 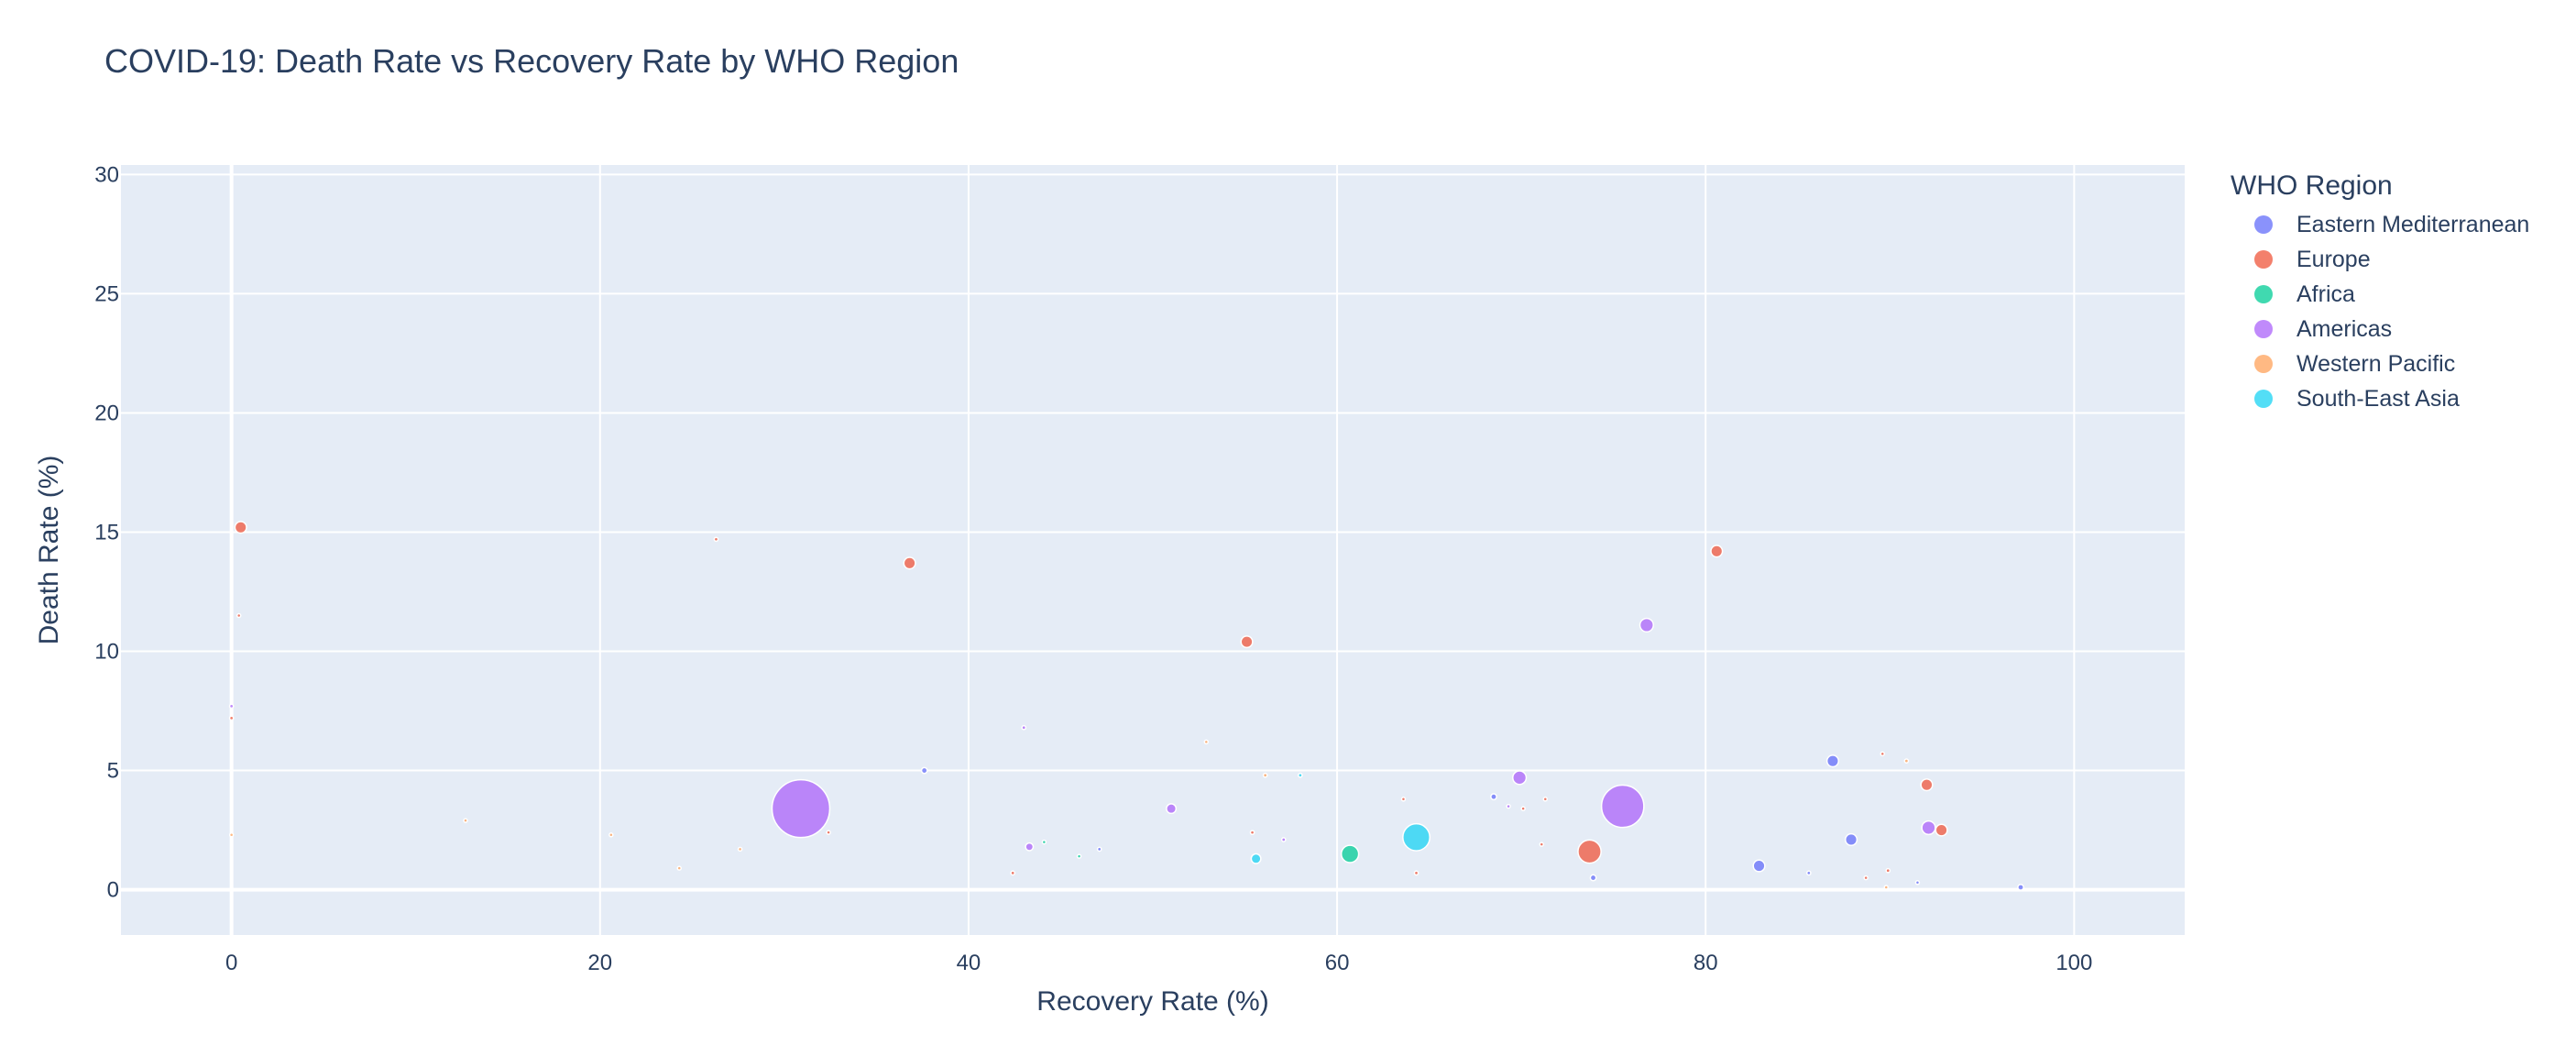 What do you see at coordinates (1706, 963) in the screenshot?
I see `x-tick-label: 80` at bounding box center [1706, 963].